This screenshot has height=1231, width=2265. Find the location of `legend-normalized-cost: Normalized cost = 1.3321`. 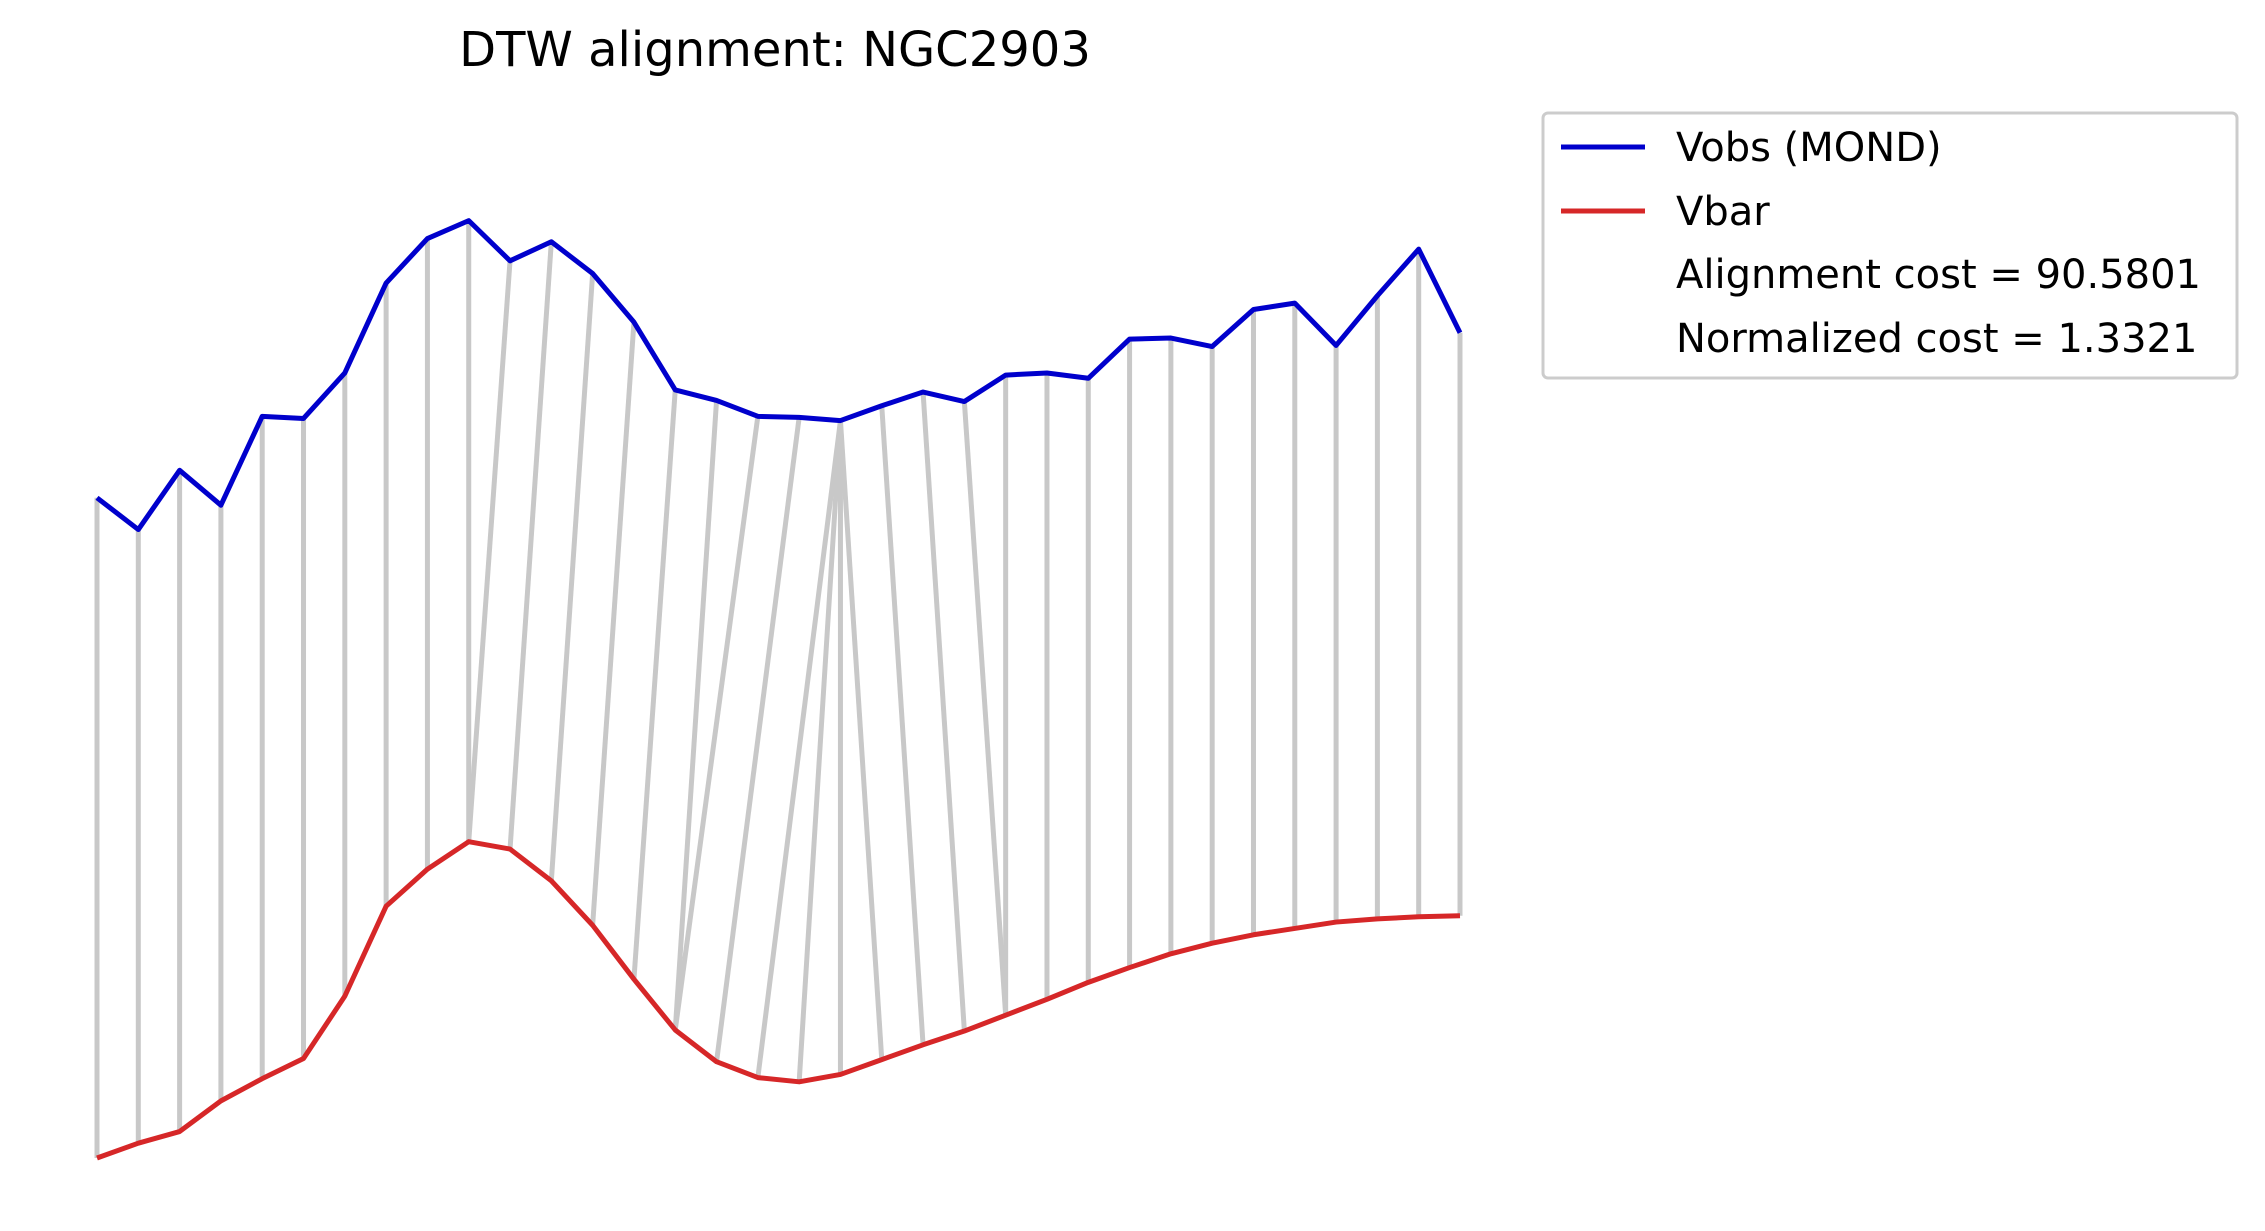

legend-normalized-cost: Normalized cost = 1.3321 is located at coordinates (1936, 339).